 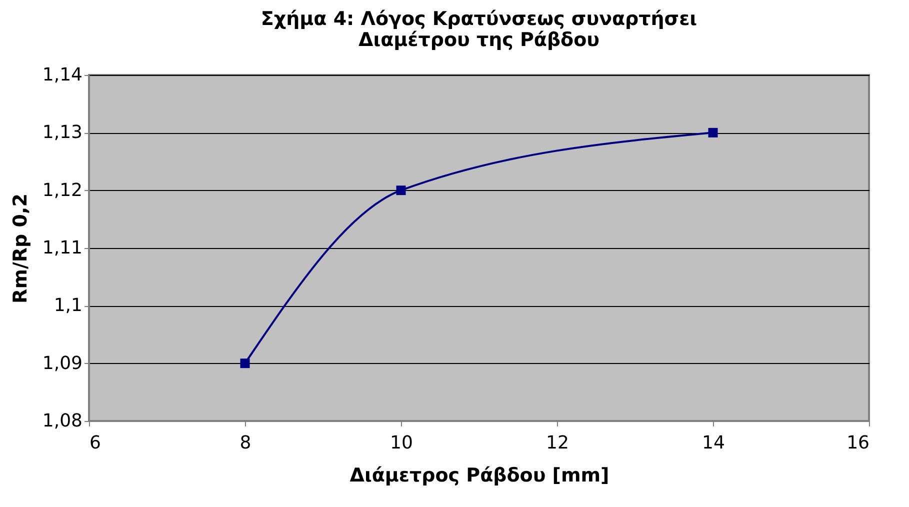 What do you see at coordinates (479, 40) in the screenshot?
I see `text: Διαμέτρου της Ράβδου` at bounding box center [479, 40].